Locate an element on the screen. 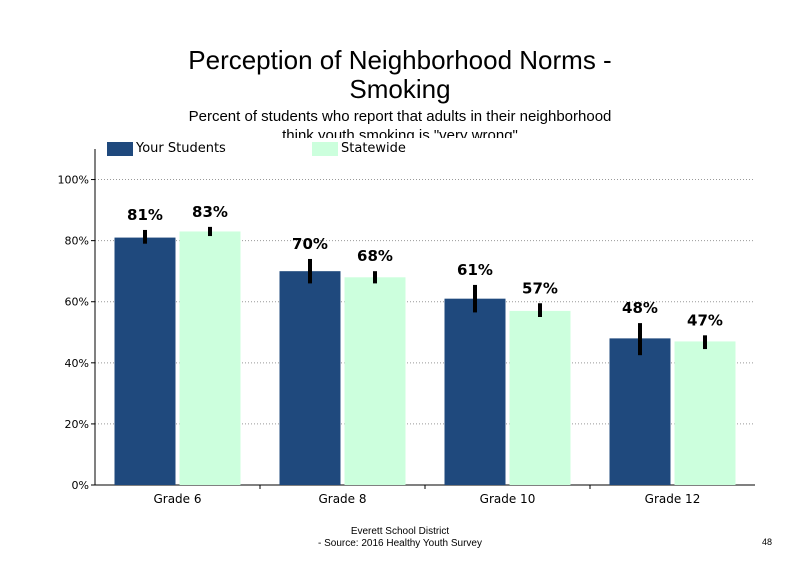 The width and height of the screenshot is (800, 568). data-label: 47% is located at coordinates (705, 320).